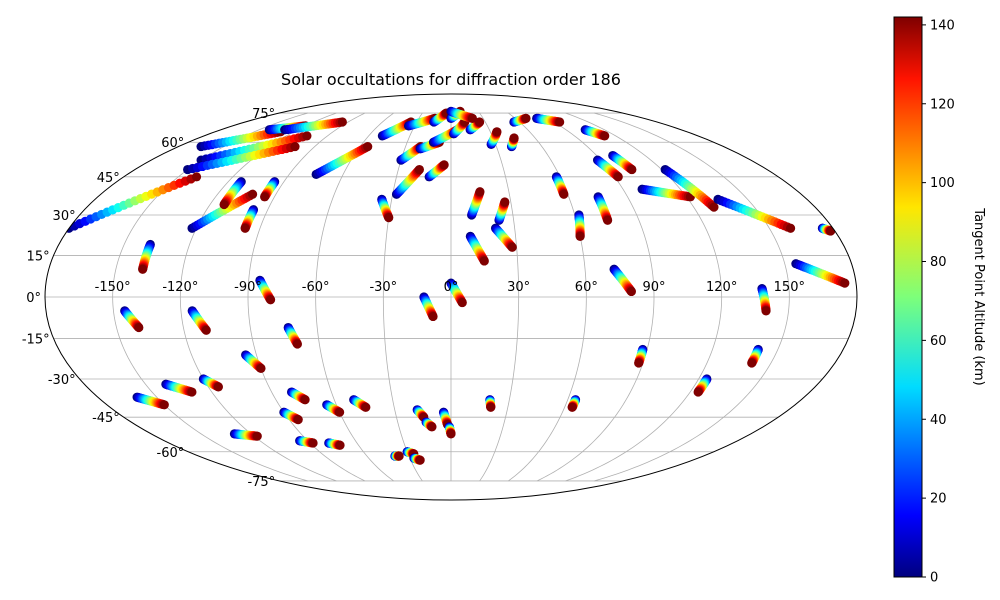 The height and width of the screenshot is (600, 1000). What do you see at coordinates (942, 104) in the screenshot?
I see `colorbar-tick-label: 120` at bounding box center [942, 104].